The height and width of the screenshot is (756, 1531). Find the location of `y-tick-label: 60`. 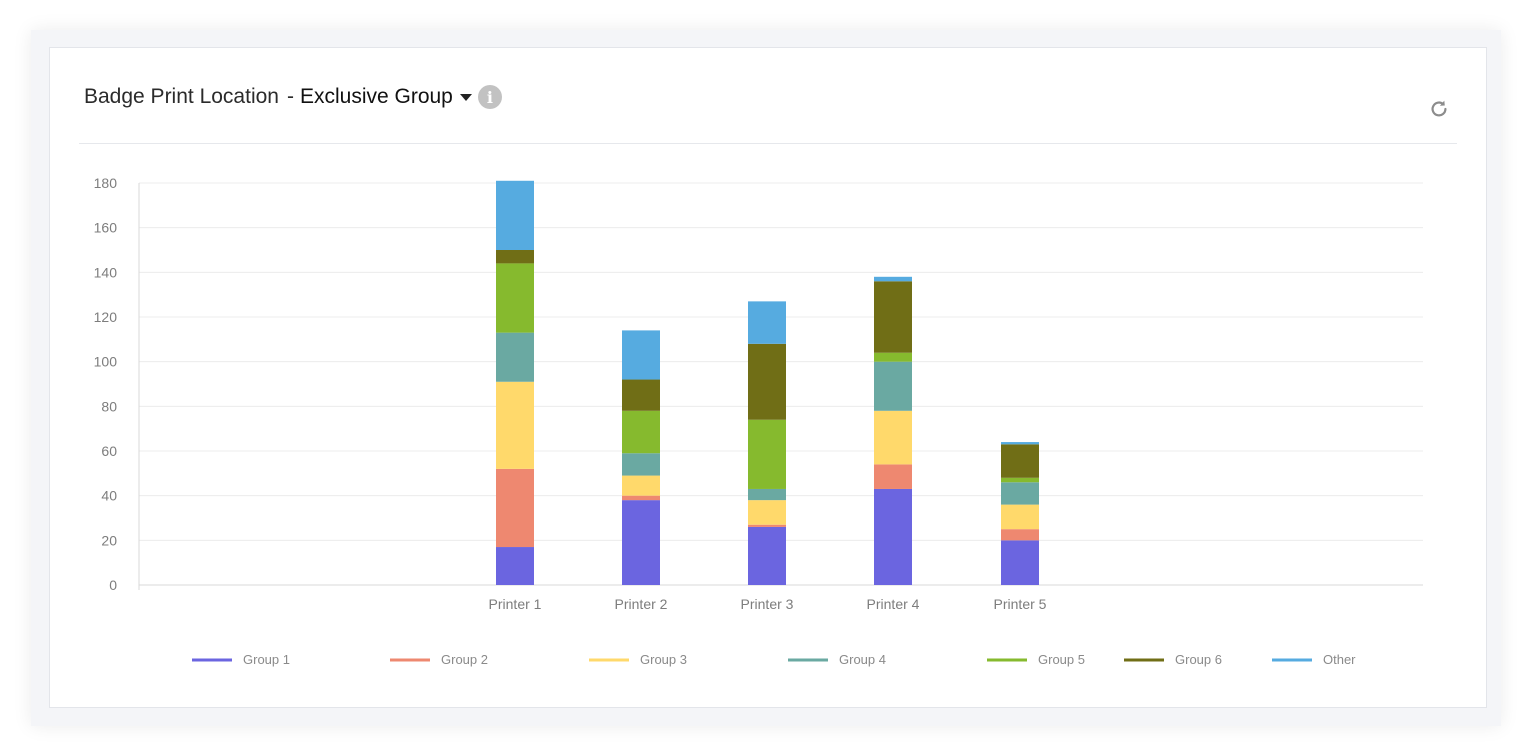

y-tick-label: 60 is located at coordinates (109, 451).